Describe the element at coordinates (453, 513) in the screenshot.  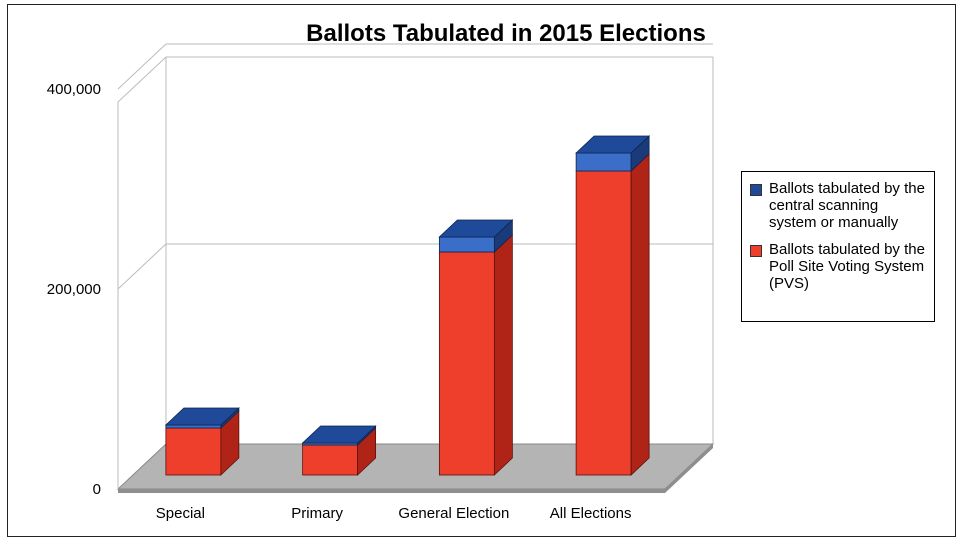
I see `x-tick-label: General Election` at that location.